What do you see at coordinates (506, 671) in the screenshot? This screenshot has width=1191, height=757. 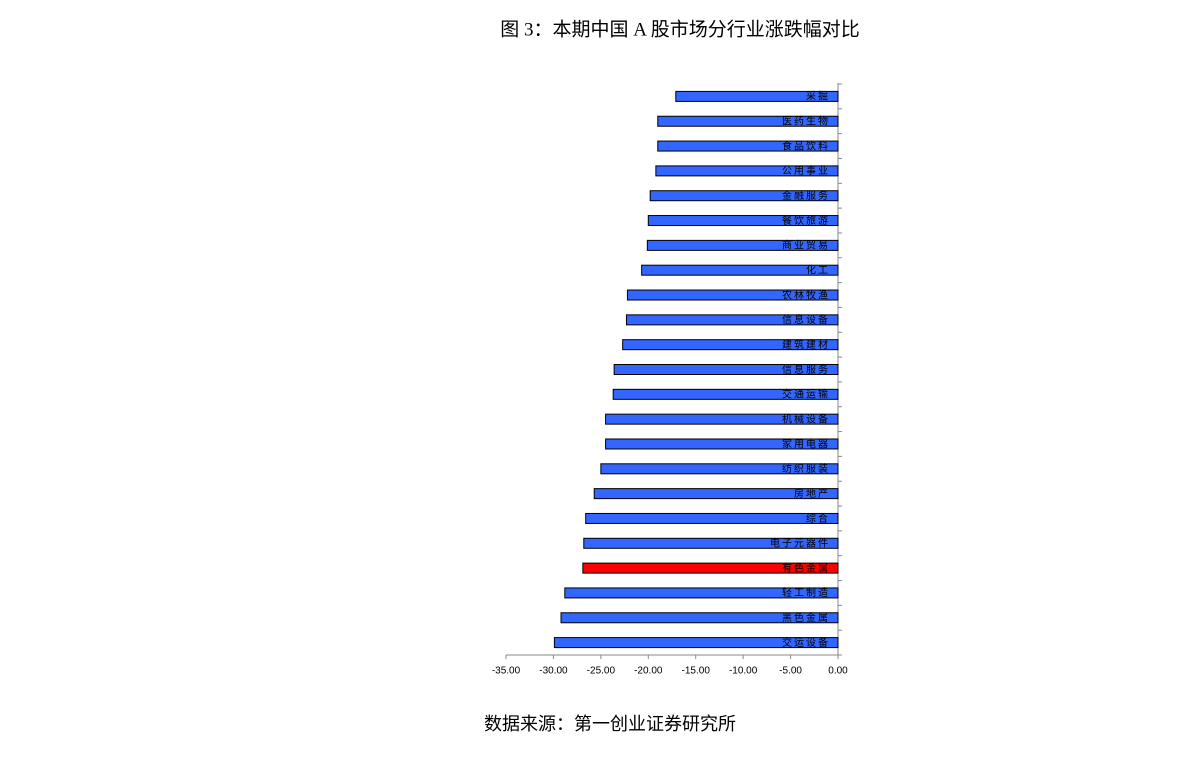 I see `x-tick-label: -35.00` at bounding box center [506, 671].